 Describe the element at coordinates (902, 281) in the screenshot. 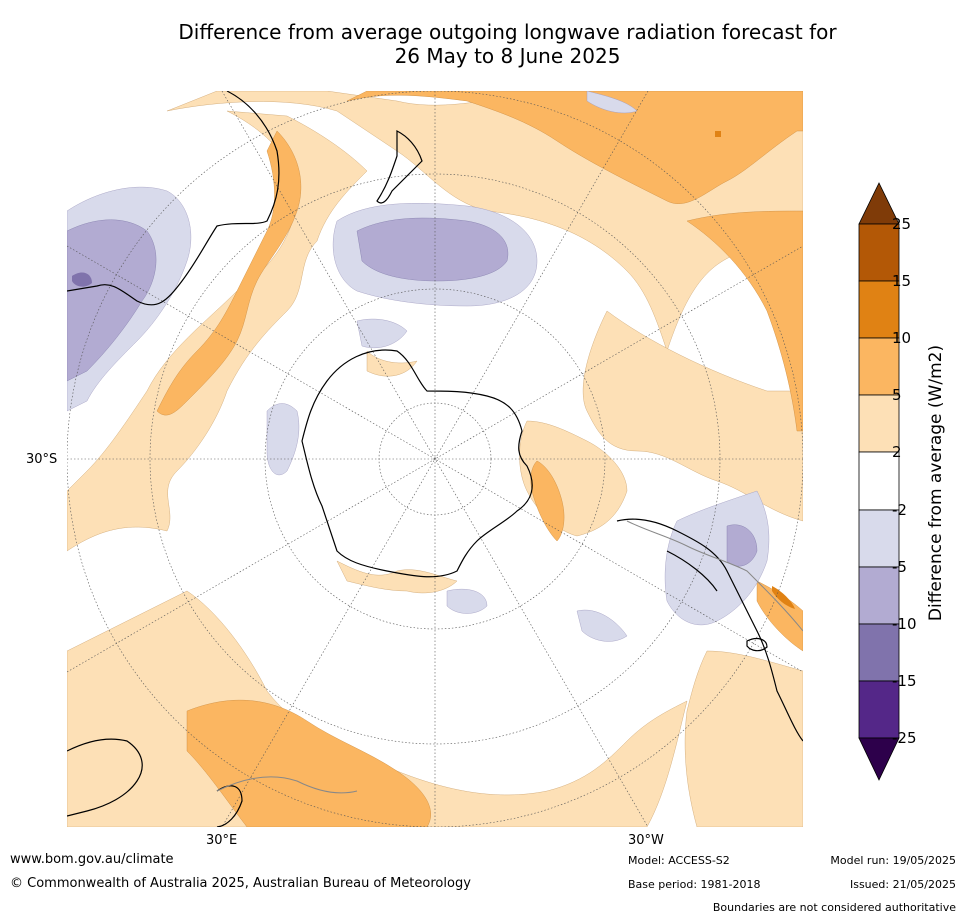

I see `colorbar-tick-15: 15` at that location.